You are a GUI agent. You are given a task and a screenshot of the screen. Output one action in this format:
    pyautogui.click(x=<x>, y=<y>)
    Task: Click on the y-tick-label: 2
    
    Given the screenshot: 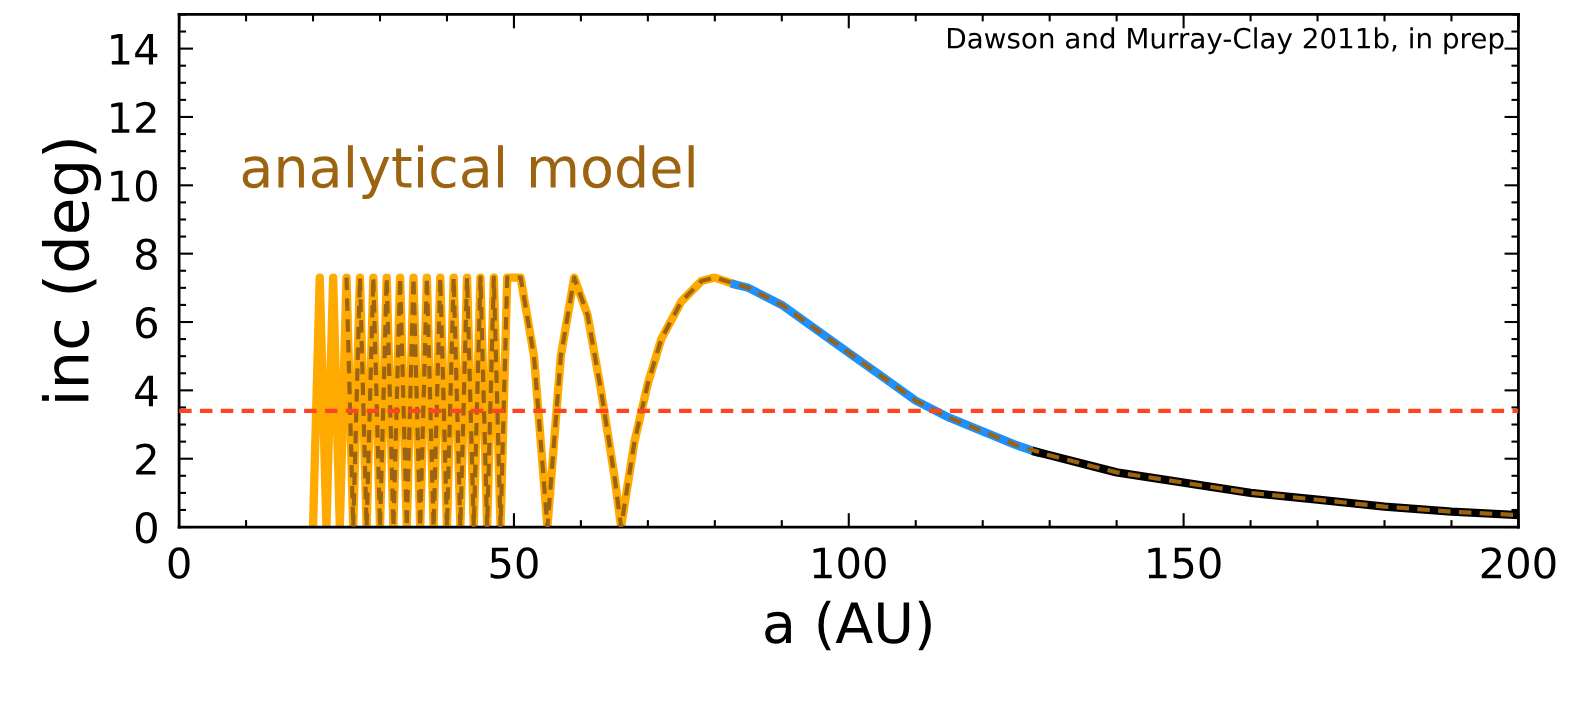 What is the action you would take?
    pyautogui.click(x=146, y=459)
    